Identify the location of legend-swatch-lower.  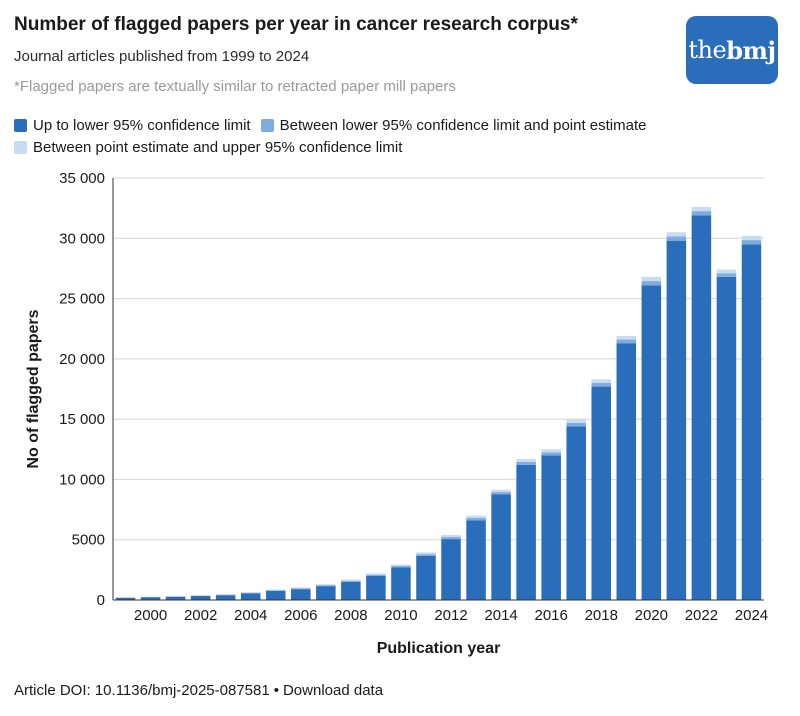
(20, 125).